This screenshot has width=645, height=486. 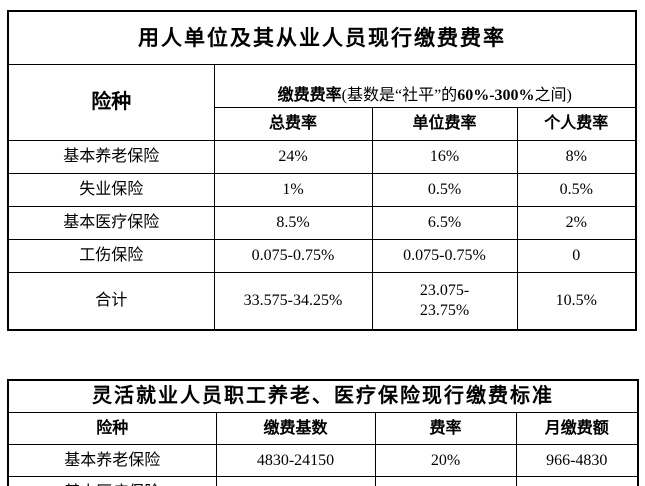 I want to click on column-header-rate-group: 缴费费率(基数是“社平”的60%-300%之间), so click(x=425, y=86).